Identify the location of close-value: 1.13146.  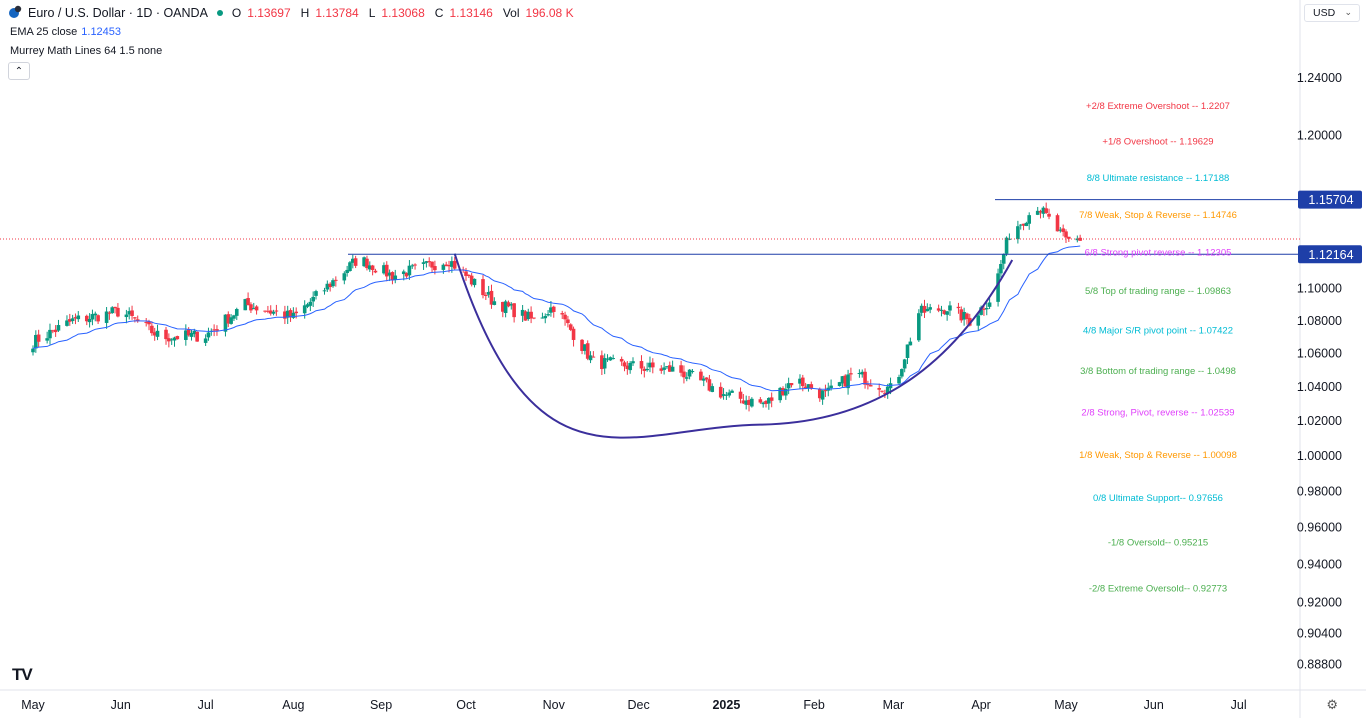
(471, 13).